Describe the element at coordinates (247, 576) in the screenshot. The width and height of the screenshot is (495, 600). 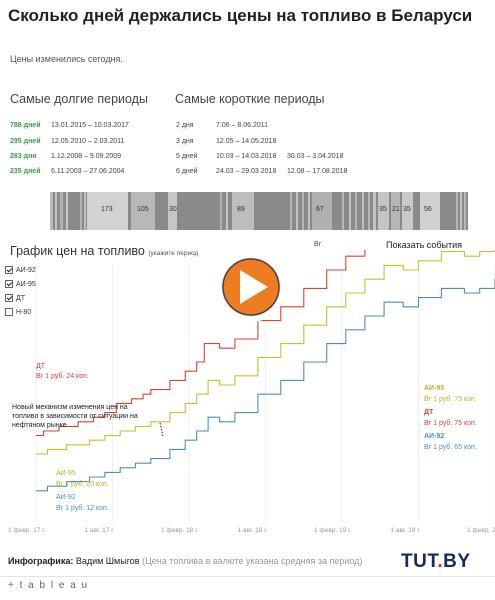
I see `footer-divider` at that location.